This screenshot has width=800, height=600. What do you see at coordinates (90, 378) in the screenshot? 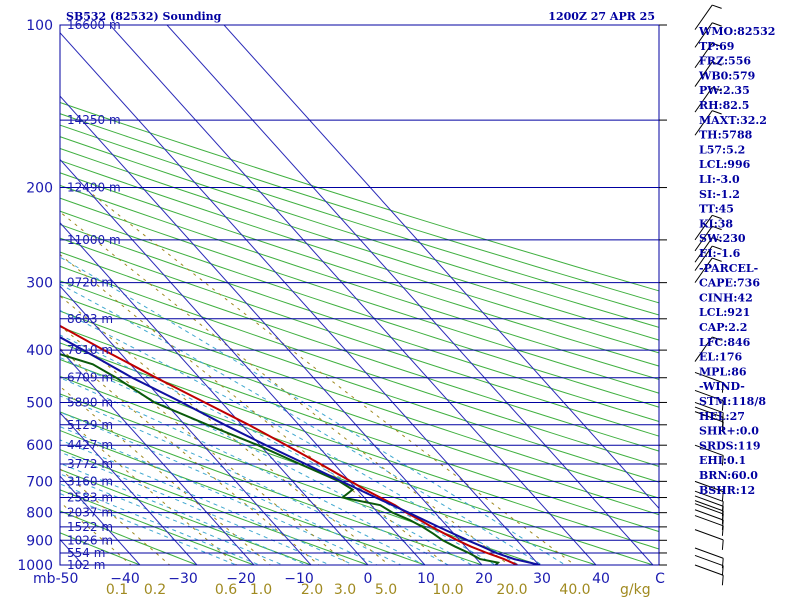
I see `height-label: 6709 m` at bounding box center [90, 378].